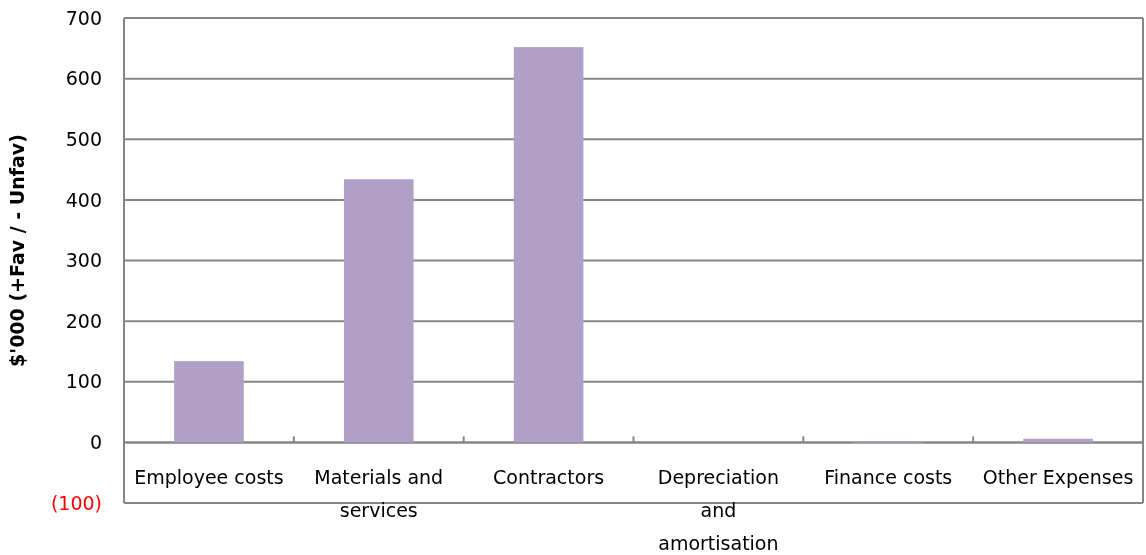 Image resolution: width=1146 pixels, height=555 pixels. What do you see at coordinates (83, 199) in the screenshot?
I see `y-tick-label: 400` at bounding box center [83, 199].